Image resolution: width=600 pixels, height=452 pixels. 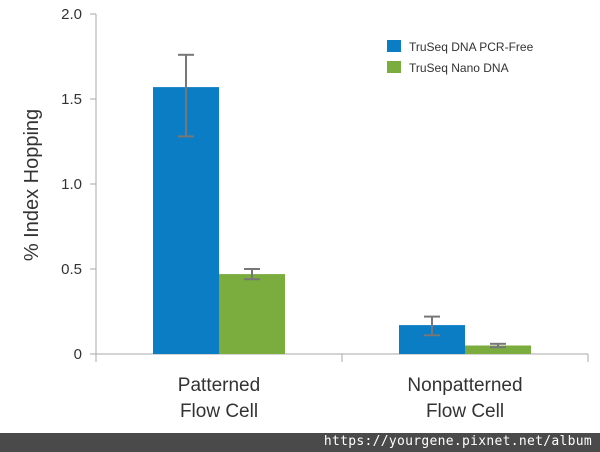 I want to click on watermark-text: https://yourgene.pixnet.net/album, so click(x=457, y=441).